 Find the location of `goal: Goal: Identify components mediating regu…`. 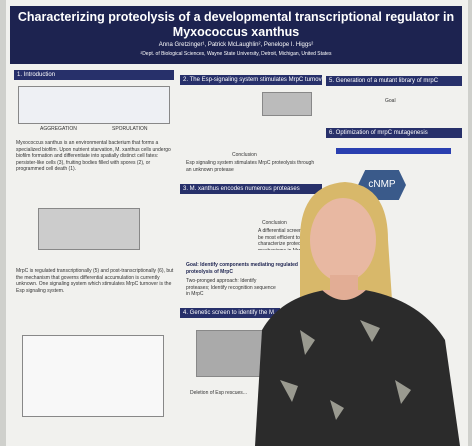

goal: Goal: Identify components mediating regu… is located at coordinates (242, 268).